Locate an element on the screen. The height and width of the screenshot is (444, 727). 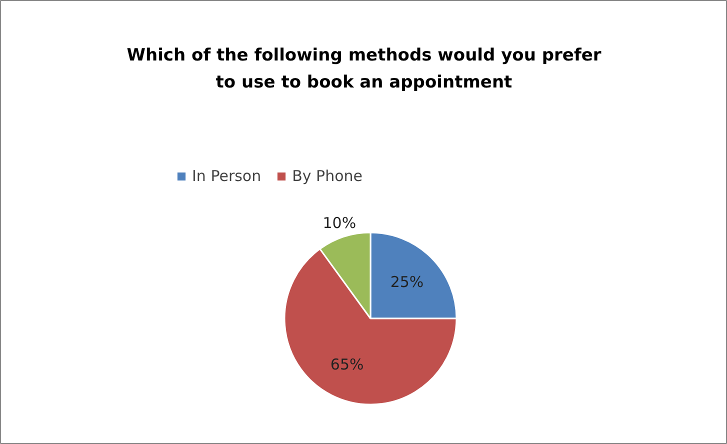
data-label: 65% is located at coordinates (347, 364).